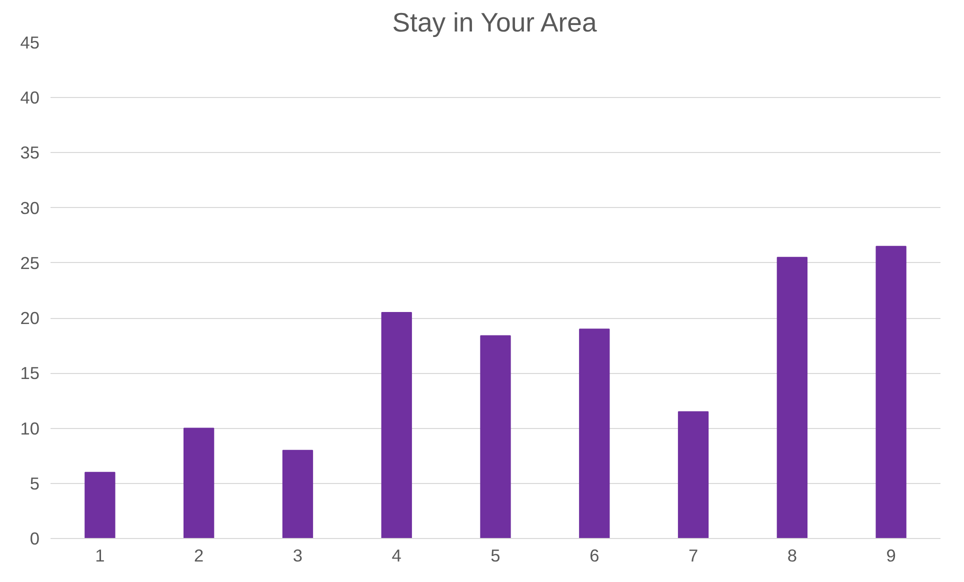 The height and width of the screenshot is (582, 964). Describe the element at coordinates (30, 98) in the screenshot. I see `y-tick-label: 40` at that location.